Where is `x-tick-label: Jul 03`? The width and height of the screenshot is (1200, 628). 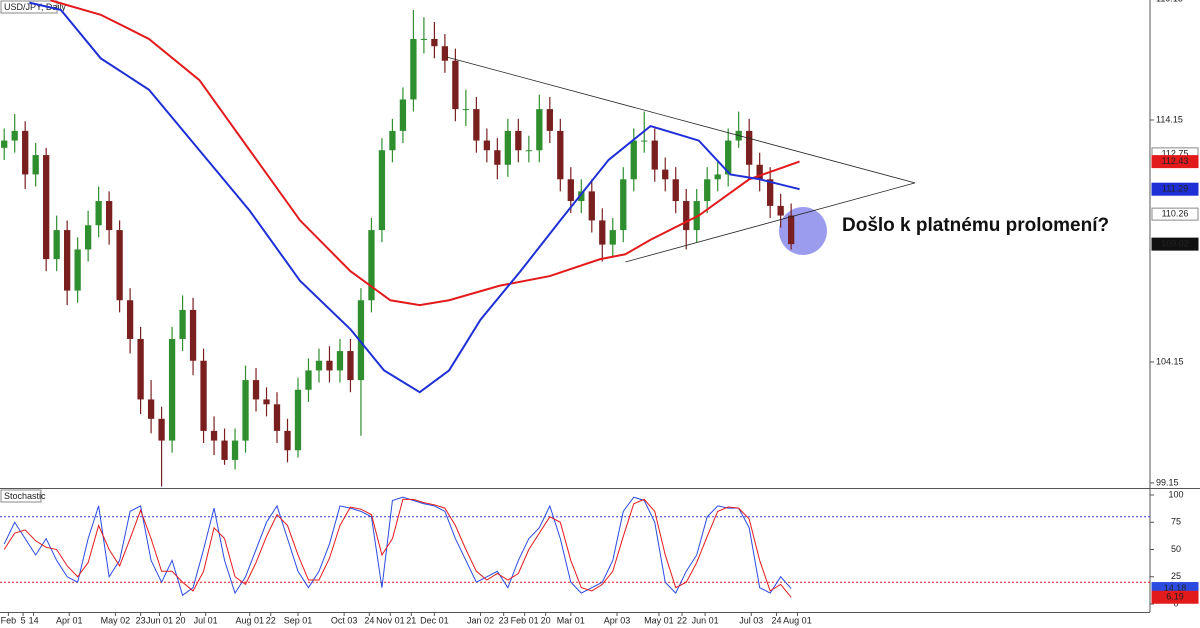
x-tick-label: Jul 03 is located at coordinates (751, 620).